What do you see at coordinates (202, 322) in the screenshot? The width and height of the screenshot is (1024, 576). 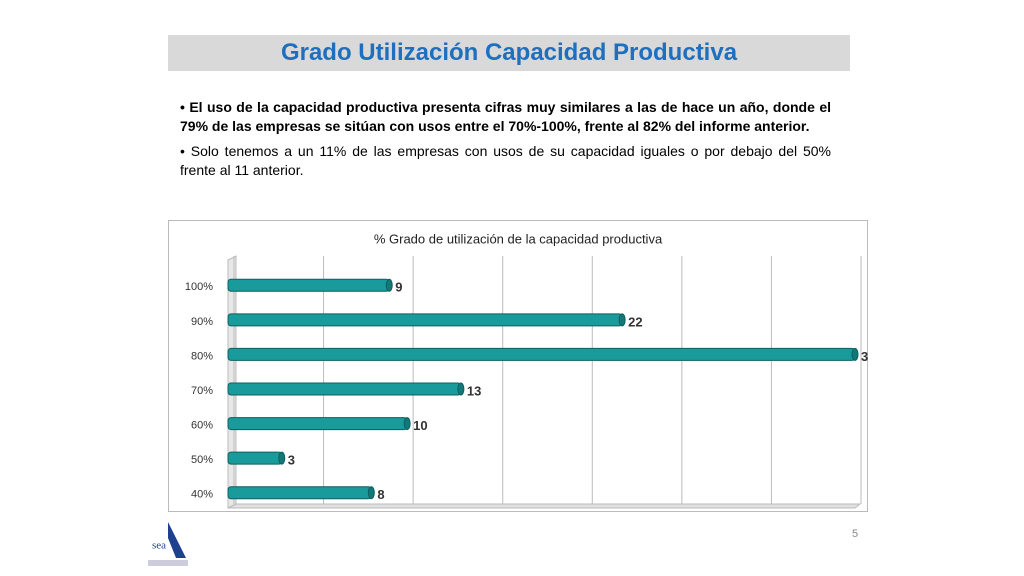 I see `y-tick-label: 90%` at bounding box center [202, 322].